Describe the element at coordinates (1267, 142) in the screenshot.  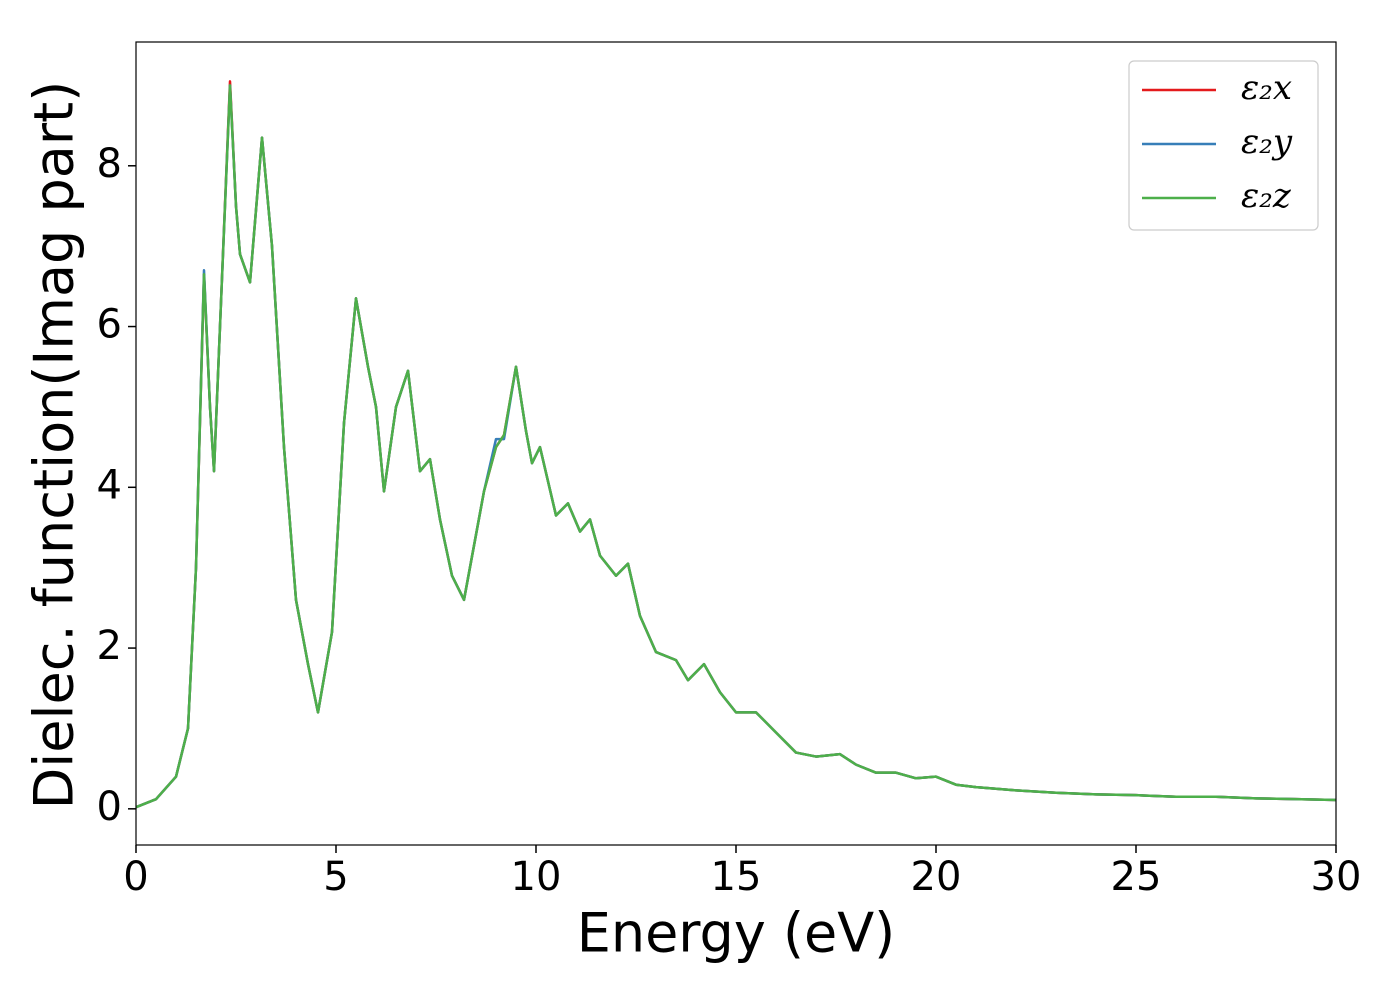
I see `legend-label: ε₂y` at that location.